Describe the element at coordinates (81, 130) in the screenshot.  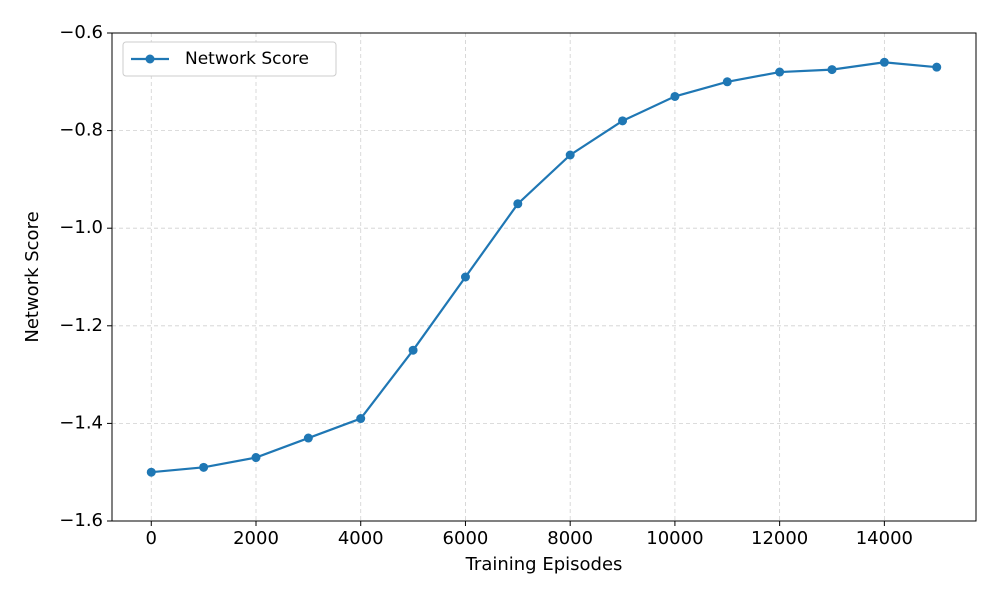
I see `y-tick-label: −0.8` at that location.